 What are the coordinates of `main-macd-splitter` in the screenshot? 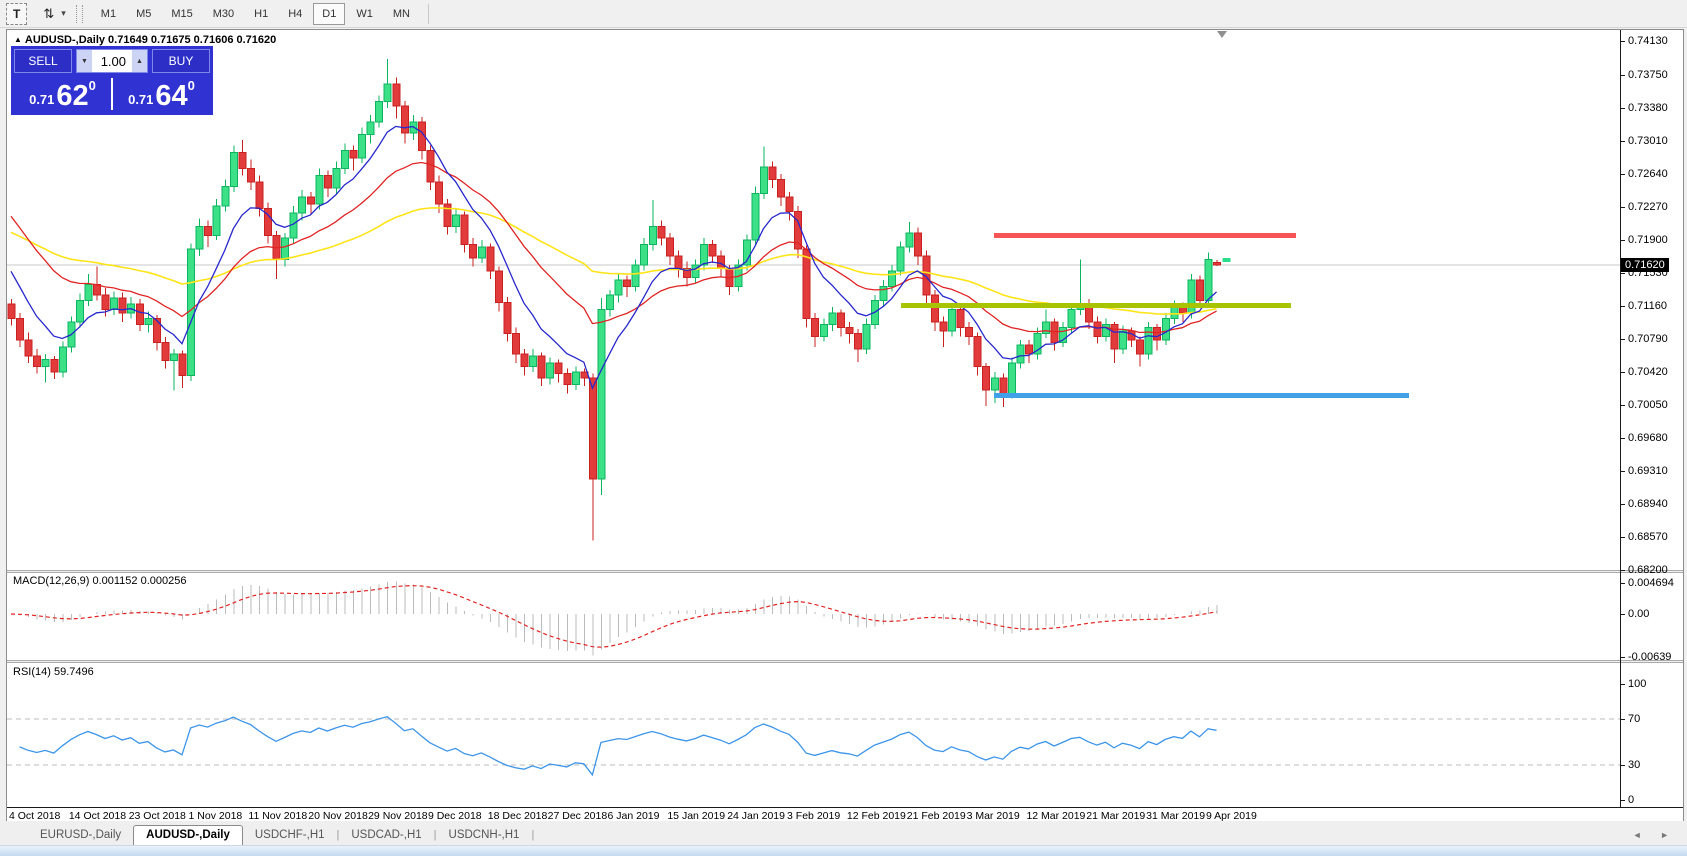 It's located at (845, 571).